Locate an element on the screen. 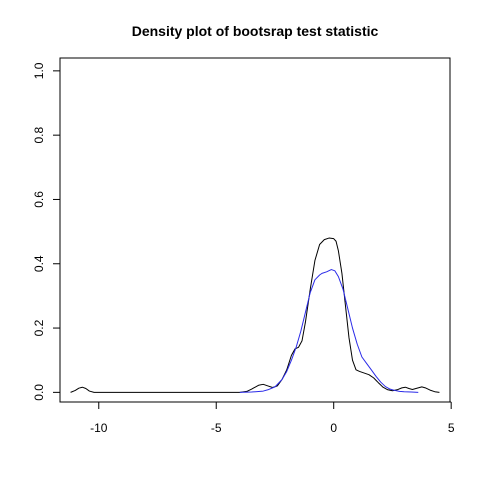  y-tick-label: 0.6 is located at coordinates (39, 199).